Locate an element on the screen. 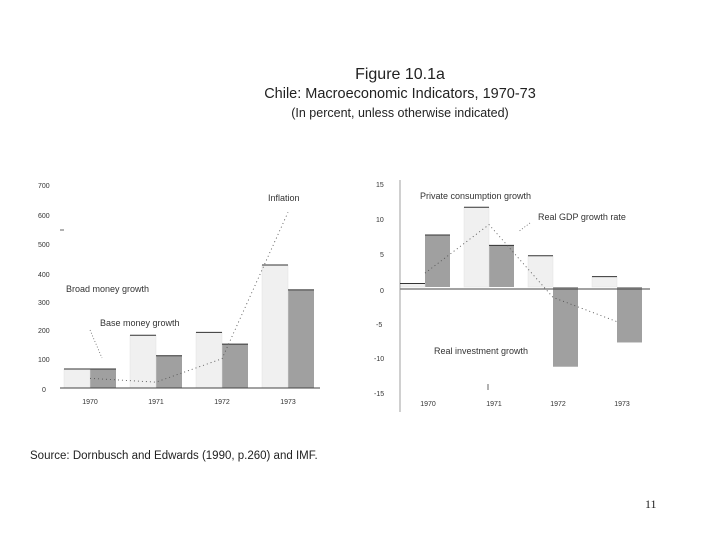  left-line-inflation is located at coordinates (189, 297).